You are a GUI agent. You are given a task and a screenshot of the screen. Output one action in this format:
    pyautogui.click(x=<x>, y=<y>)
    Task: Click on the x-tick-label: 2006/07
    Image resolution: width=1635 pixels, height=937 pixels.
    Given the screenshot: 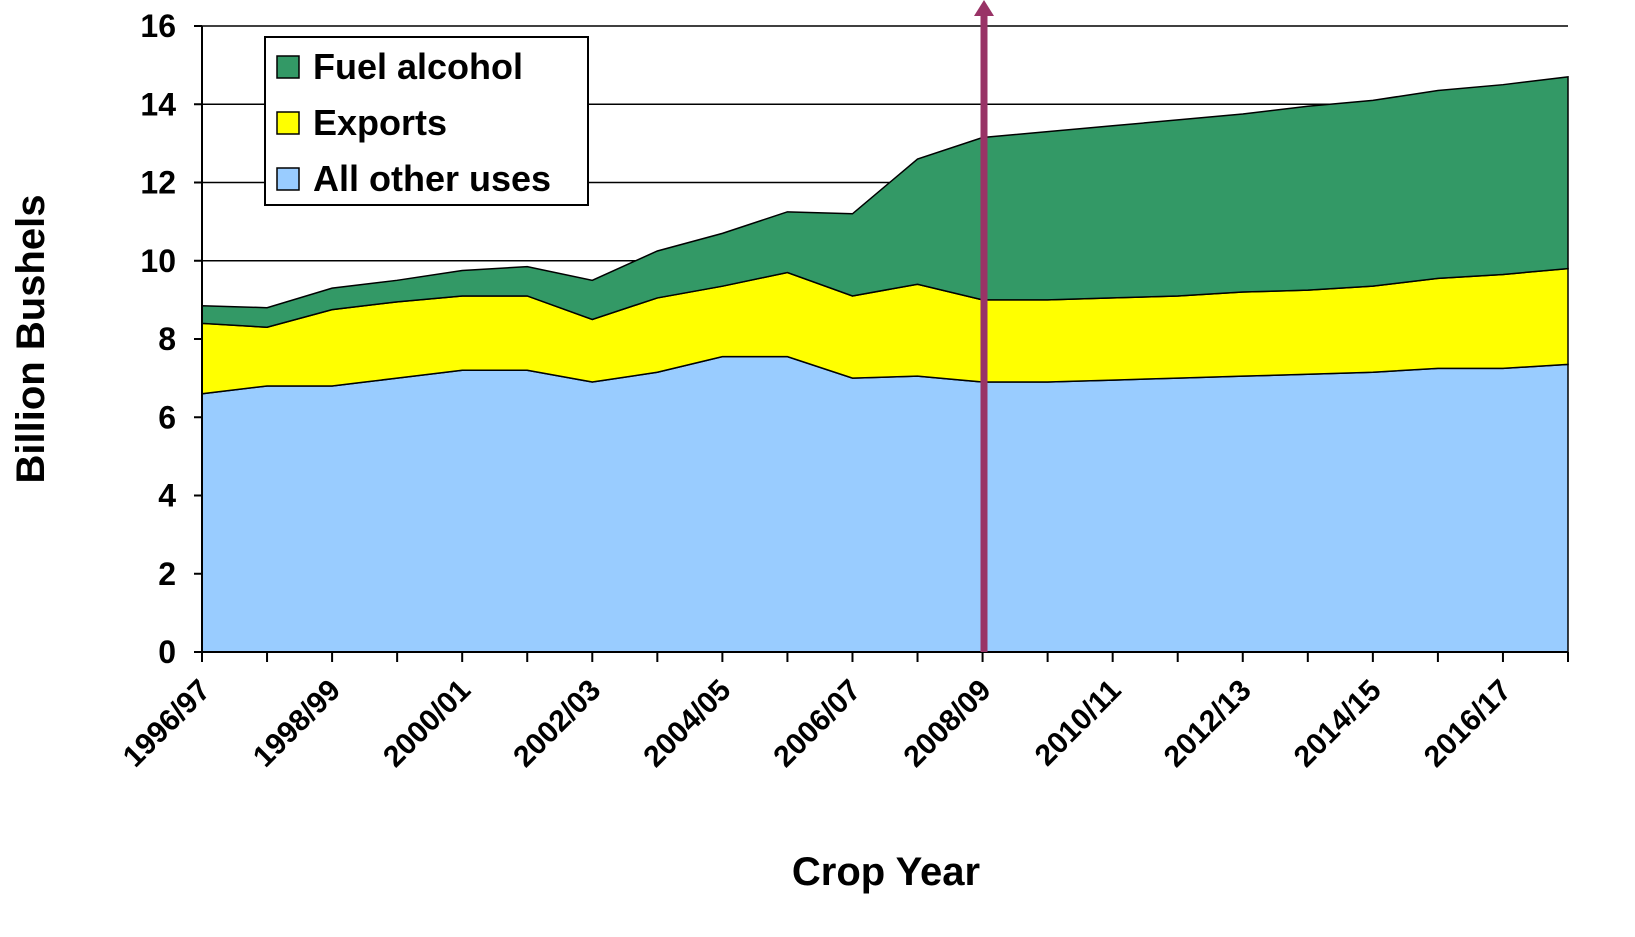 What is the action you would take?
    pyautogui.click(x=817, y=724)
    